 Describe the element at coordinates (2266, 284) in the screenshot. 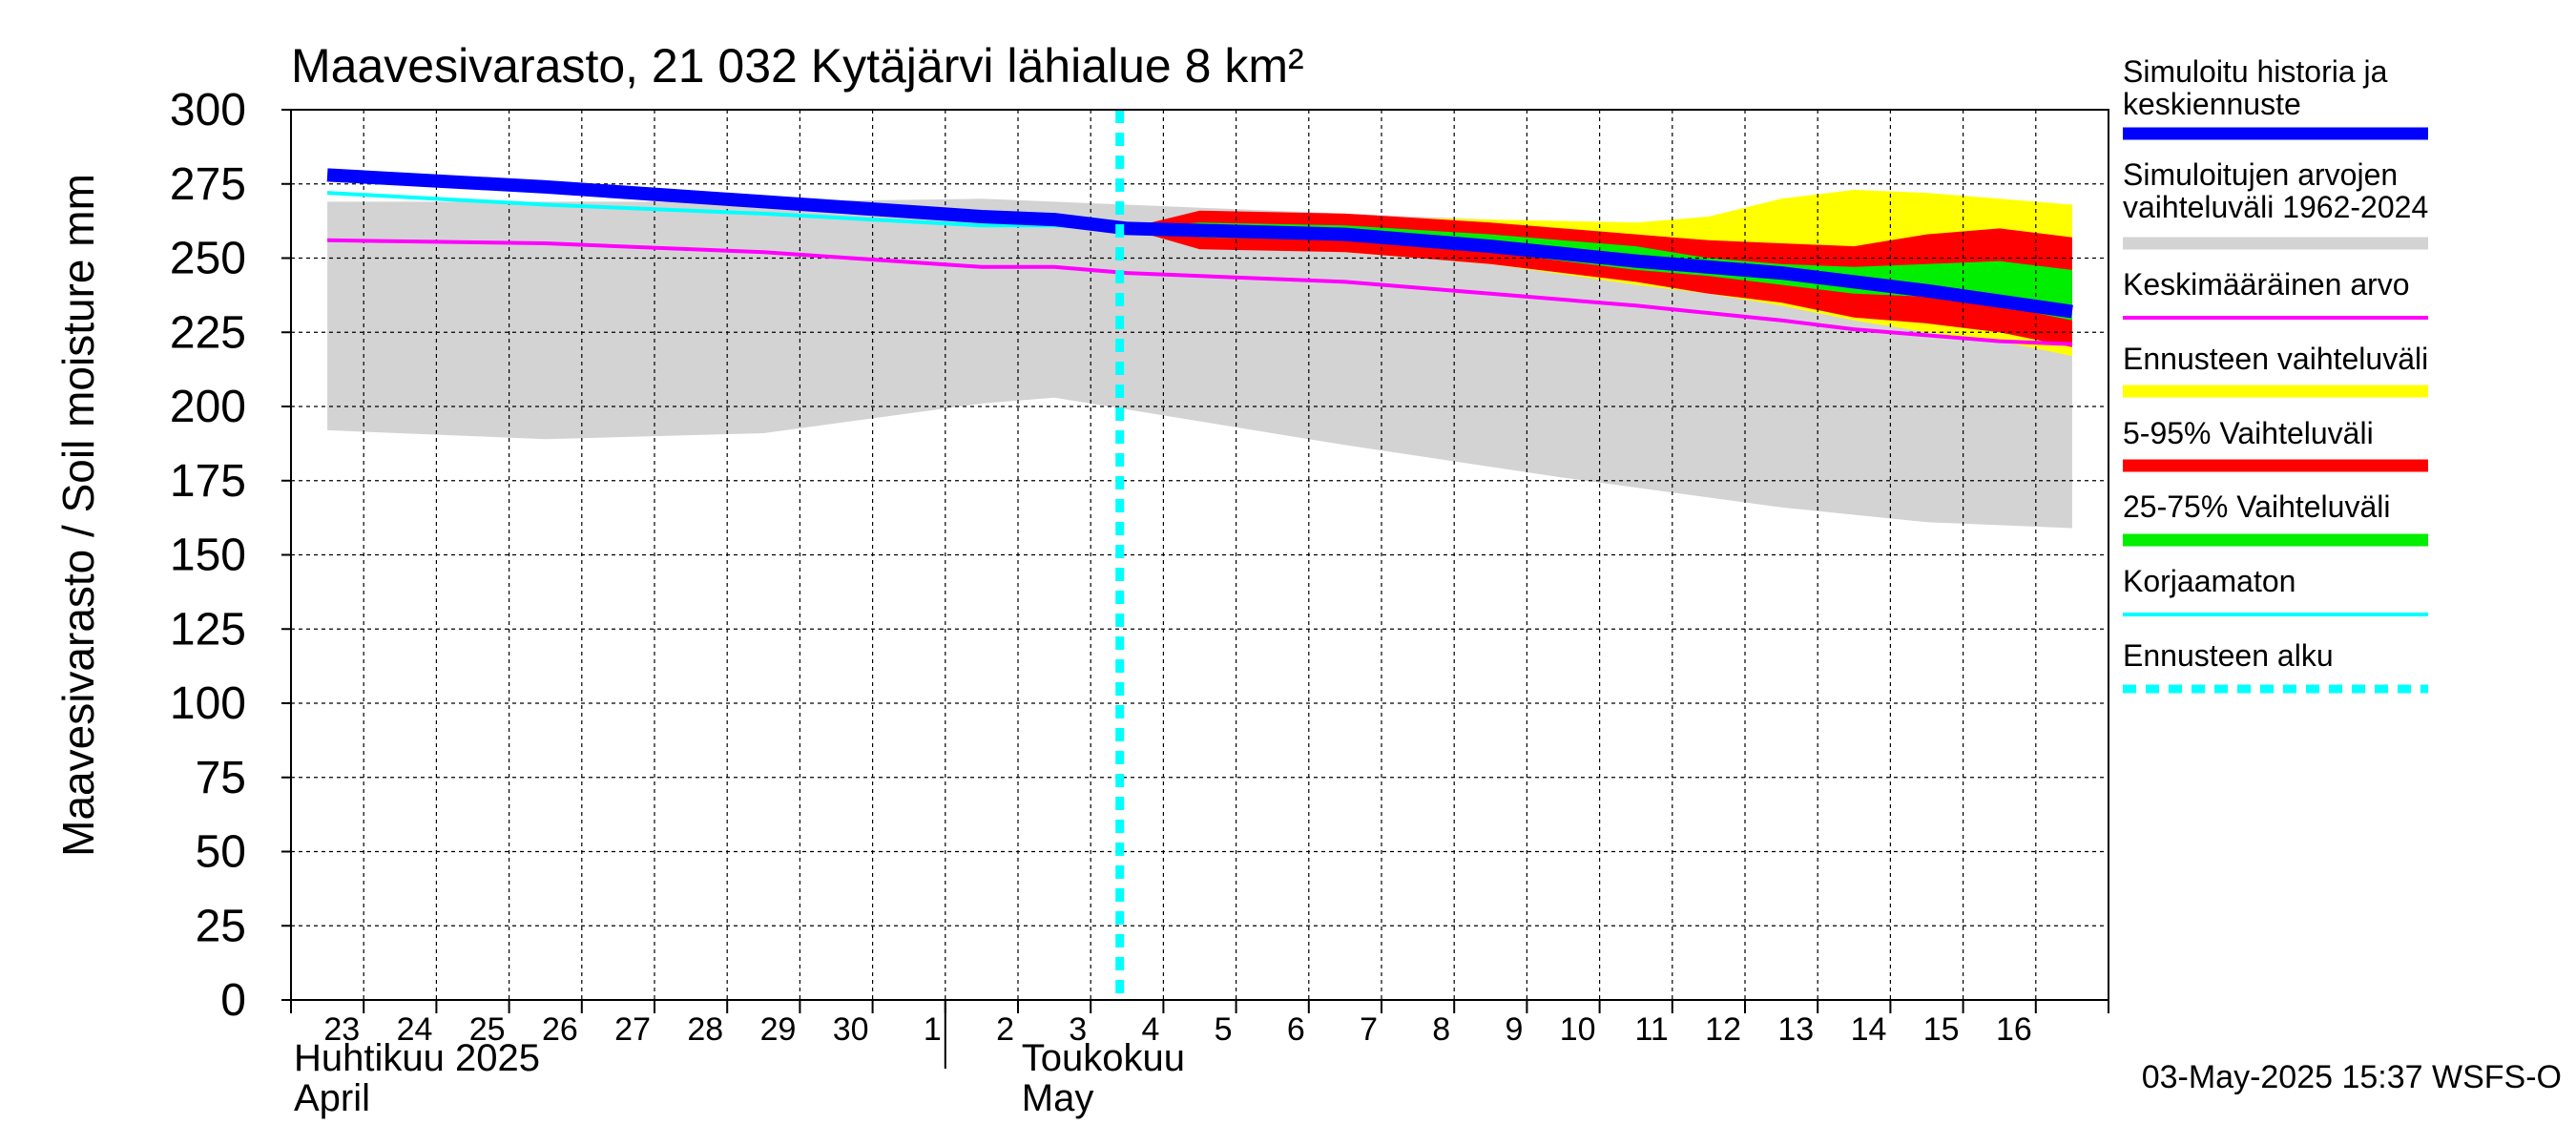

I see `legend-label: Keskimääräinen arvo` at that location.